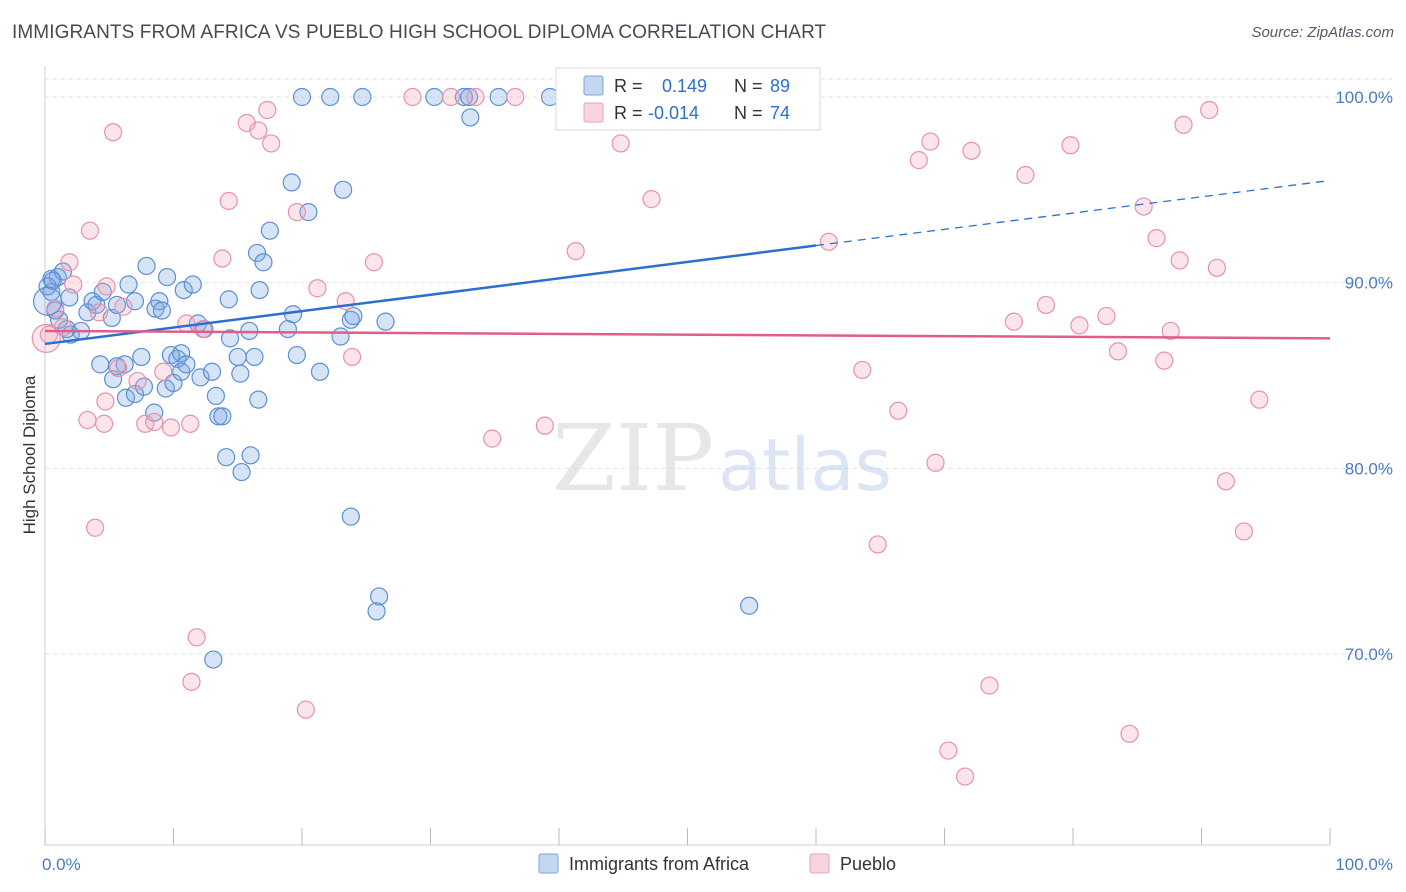  Describe the element at coordinates (1369, 283) in the screenshot. I see `y-tick-label-90: 90.0%` at that location.